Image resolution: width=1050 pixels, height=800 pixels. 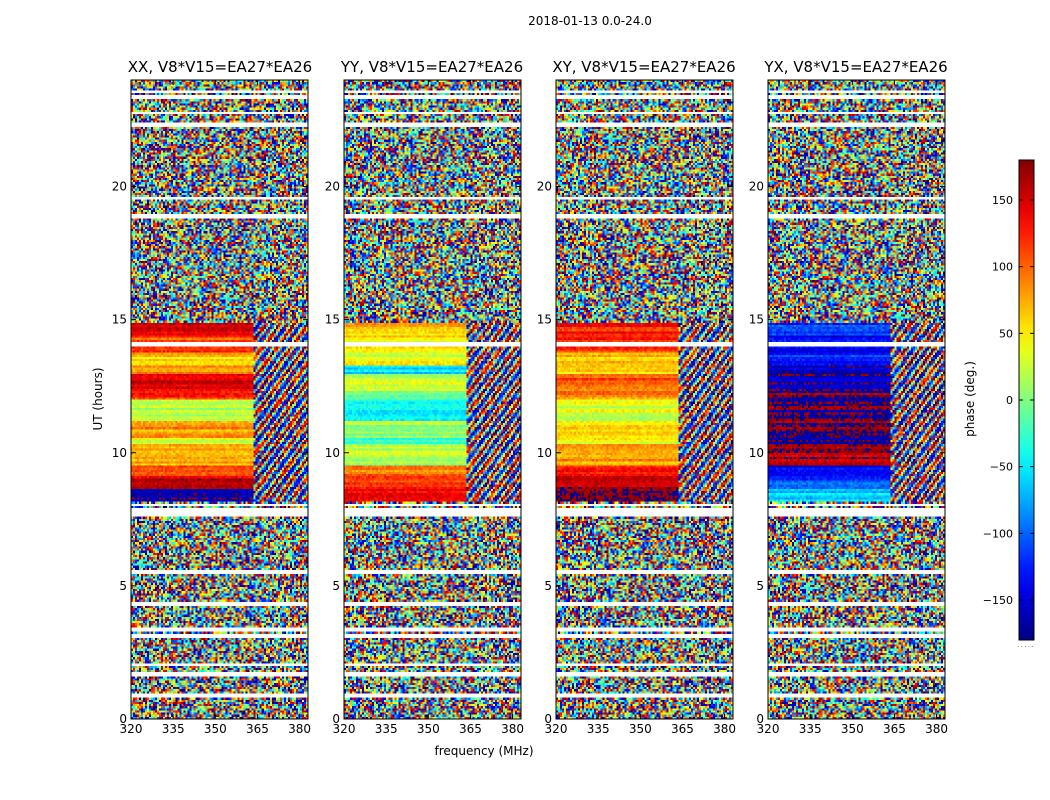 I want to click on colorbar-tick-label: 100, so click(x=1002, y=267).